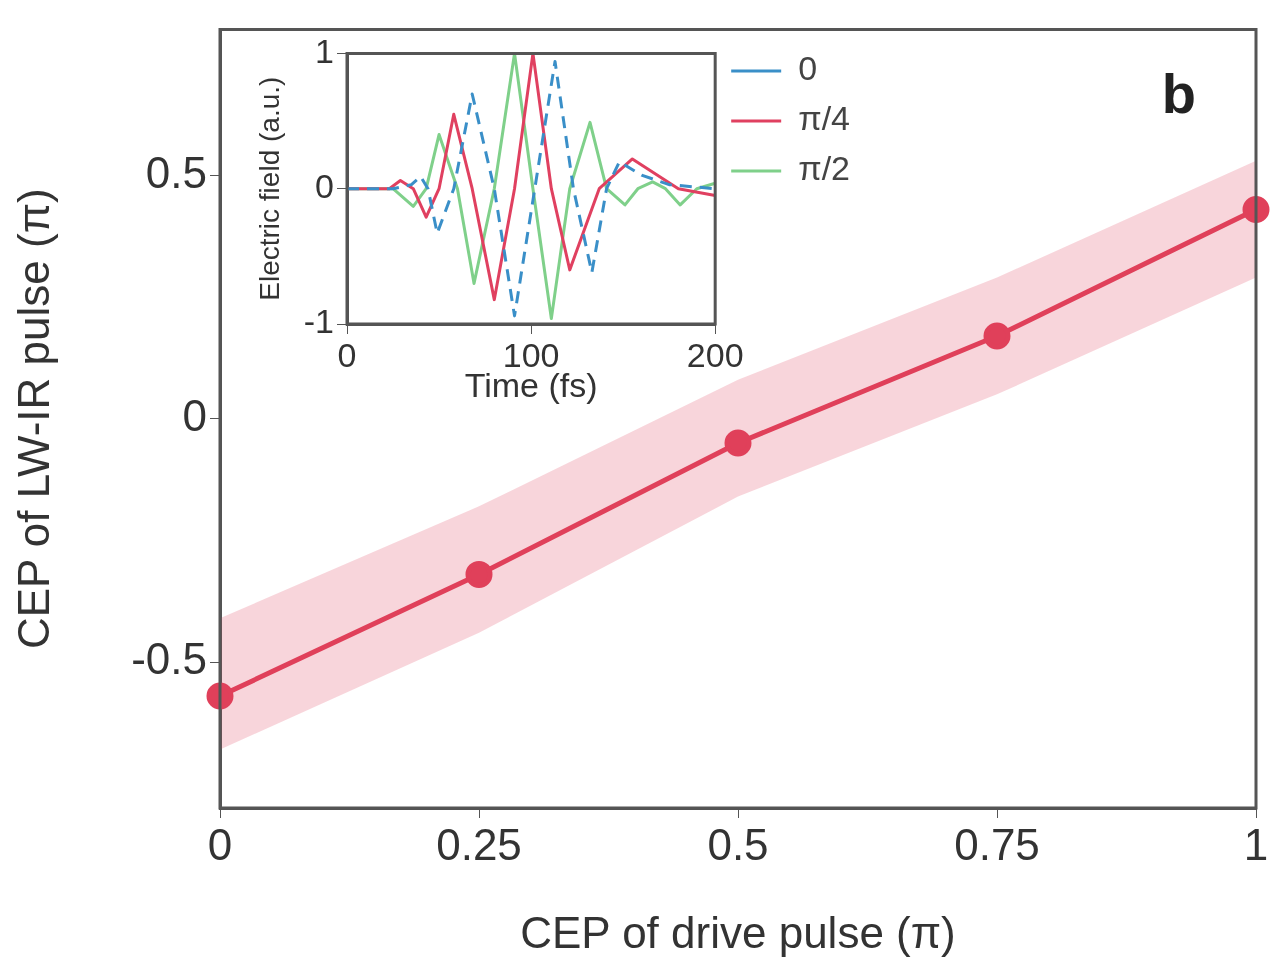  Describe the element at coordinates (808, 68) in the screenshot. I see `legend-label: 0` at that location.